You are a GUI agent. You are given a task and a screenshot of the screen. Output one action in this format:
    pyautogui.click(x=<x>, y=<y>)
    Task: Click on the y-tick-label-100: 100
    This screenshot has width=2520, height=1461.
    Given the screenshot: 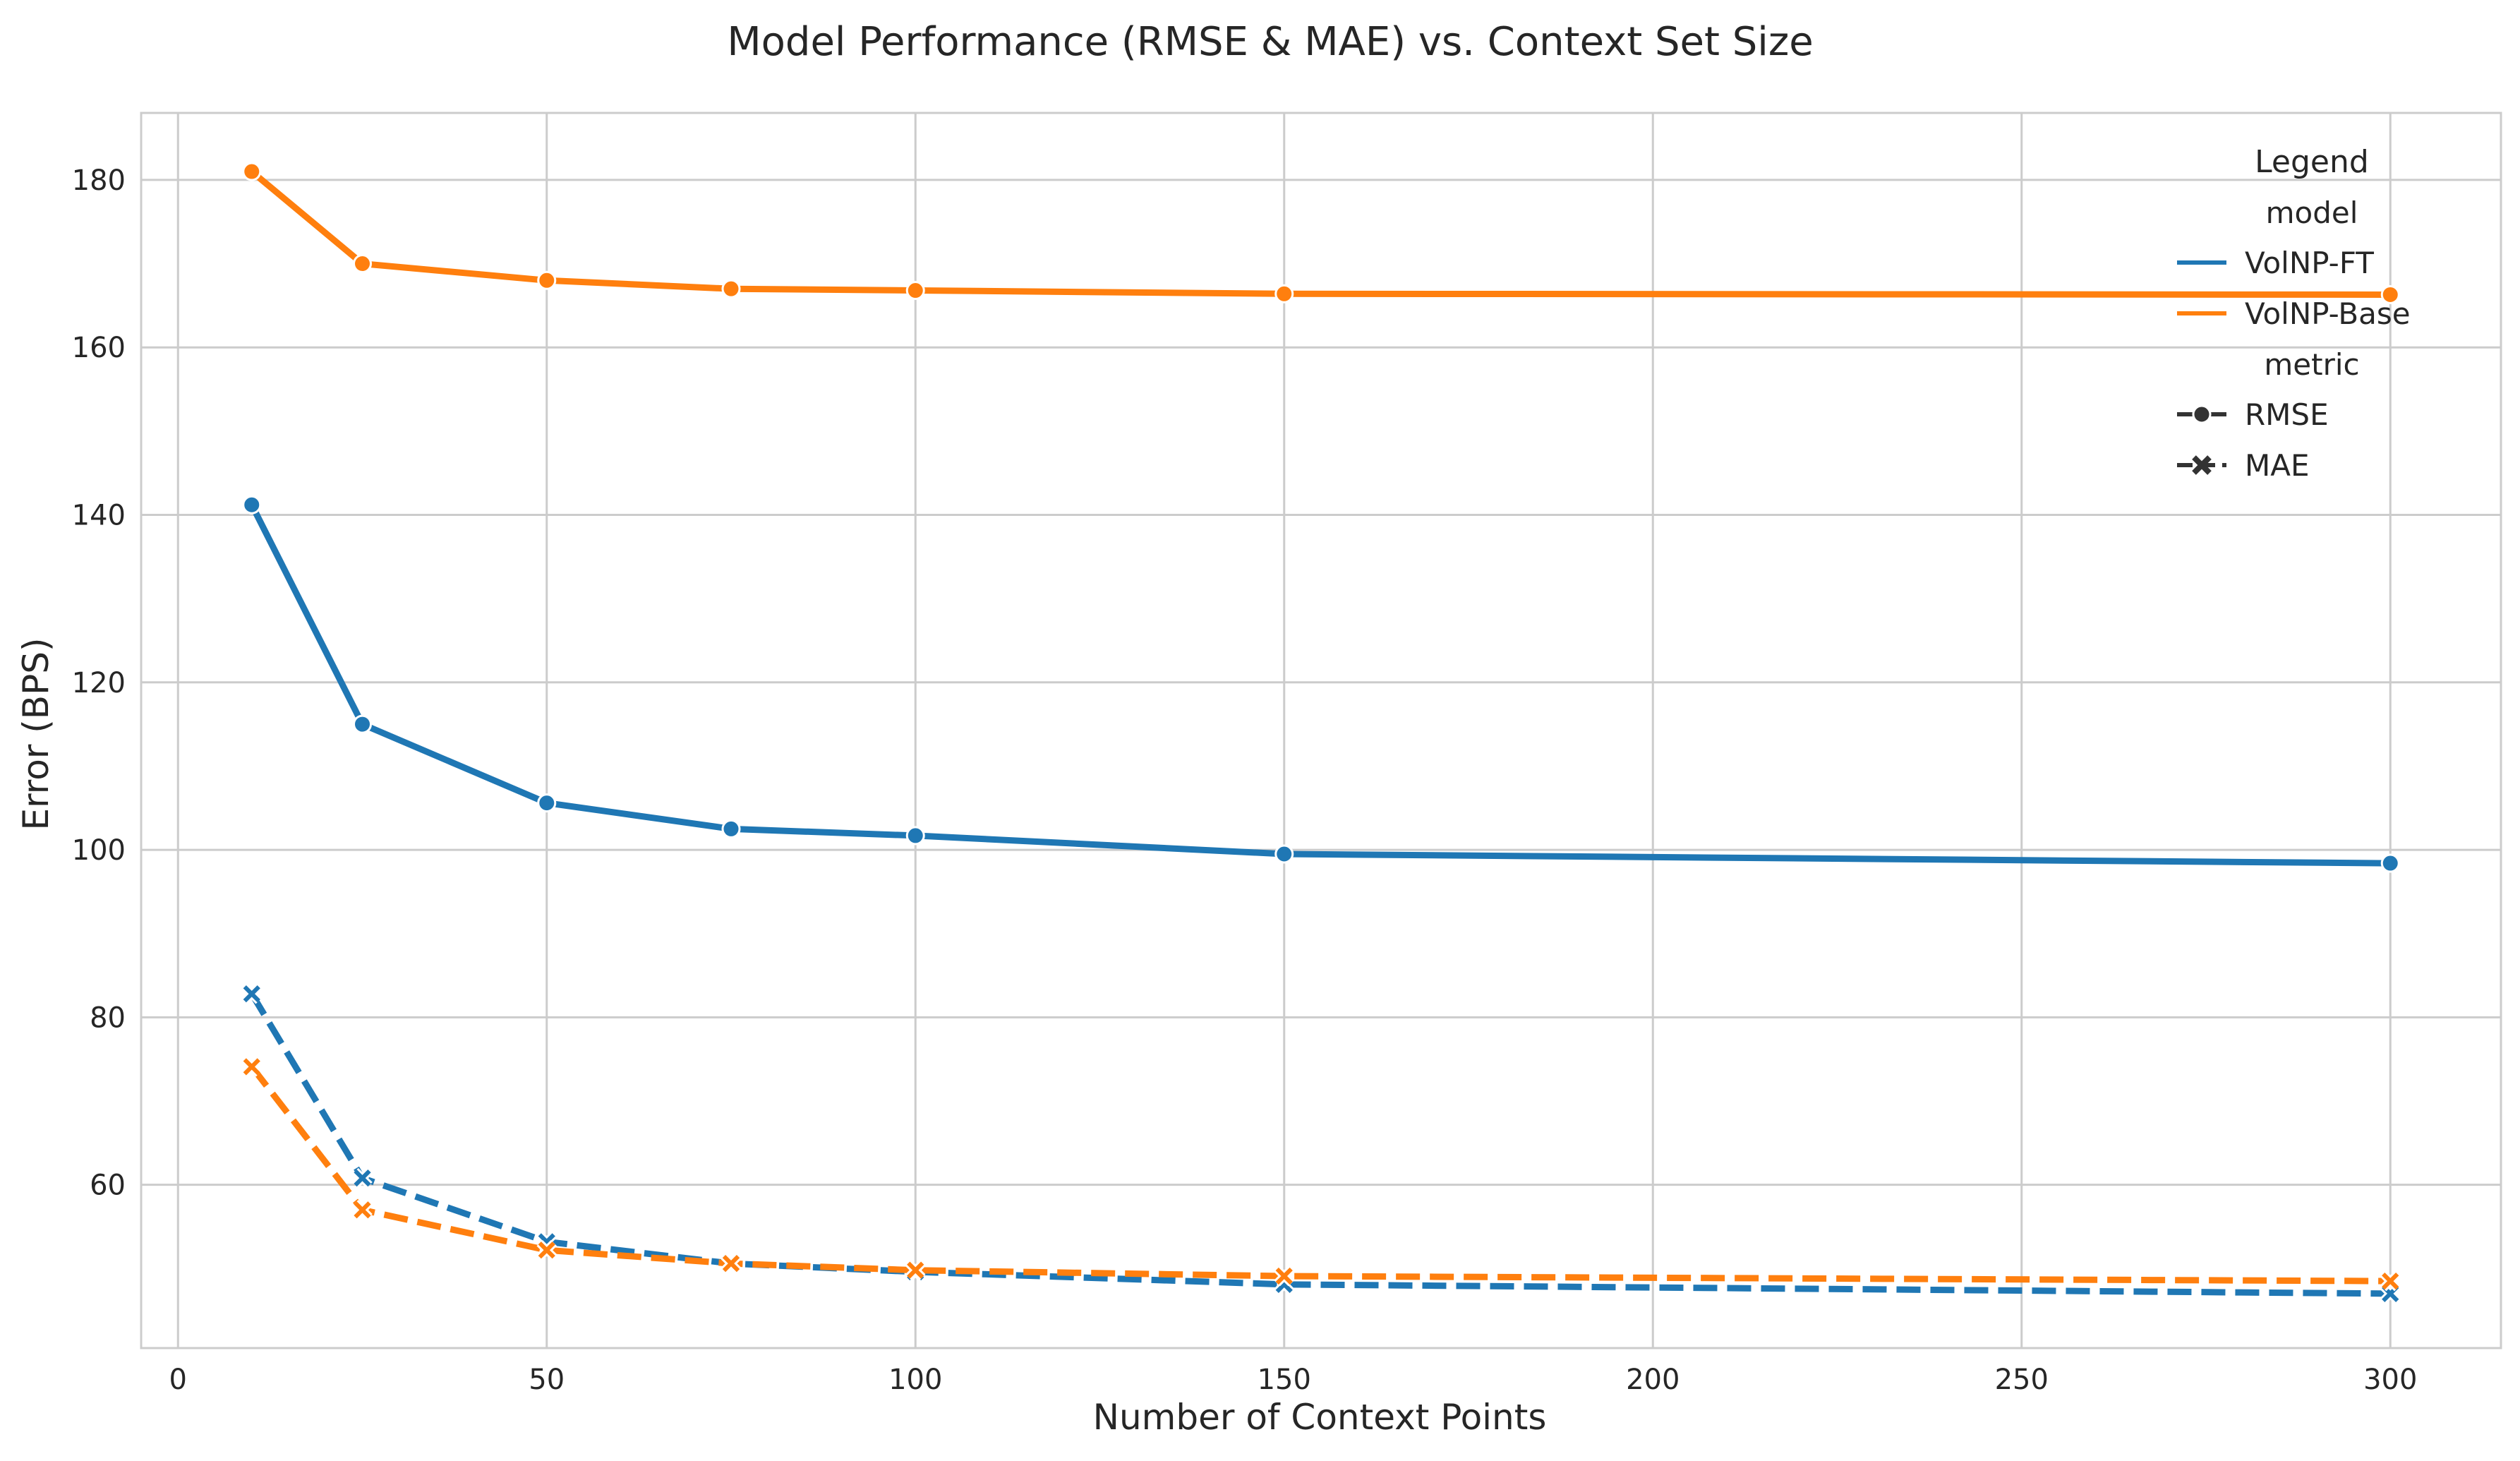 What is the action you would take?
    pyautogui.click(x=99, y=850)
    